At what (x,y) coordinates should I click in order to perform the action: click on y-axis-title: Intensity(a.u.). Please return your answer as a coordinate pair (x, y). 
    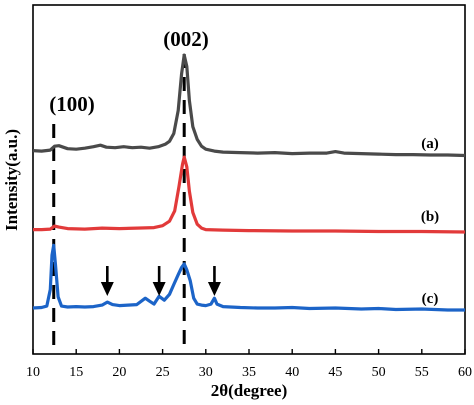
    Looking at the image, I should click on (11, 180).